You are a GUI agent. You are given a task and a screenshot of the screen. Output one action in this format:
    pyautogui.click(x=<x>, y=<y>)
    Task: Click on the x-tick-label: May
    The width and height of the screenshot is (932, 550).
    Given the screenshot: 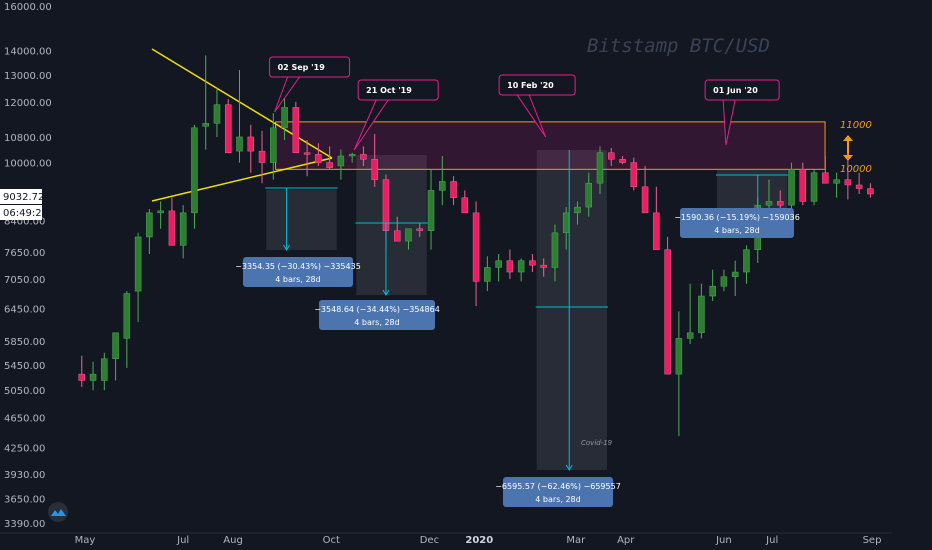 What is the action you would take?
    pyautogui.click(x=85, y=540)
    